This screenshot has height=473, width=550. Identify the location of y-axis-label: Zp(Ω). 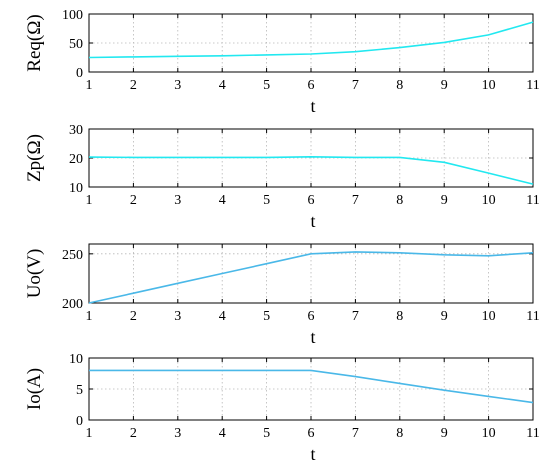
(34, 158).